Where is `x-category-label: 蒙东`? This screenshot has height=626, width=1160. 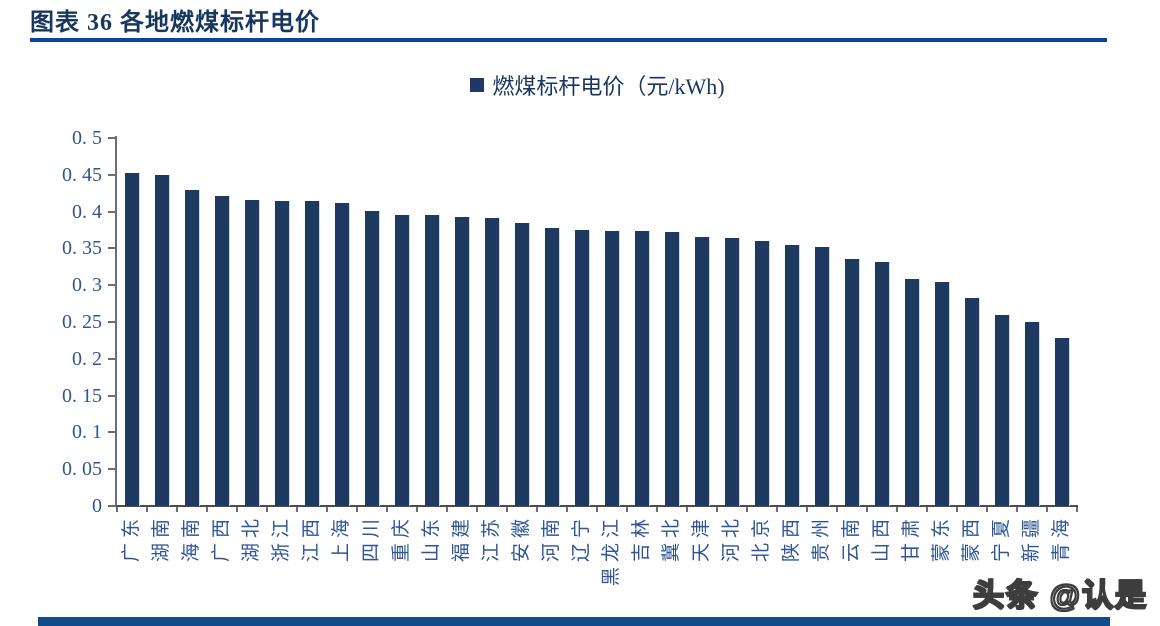 x-category-label: 蒙东 is located at coordinates (941, 538).